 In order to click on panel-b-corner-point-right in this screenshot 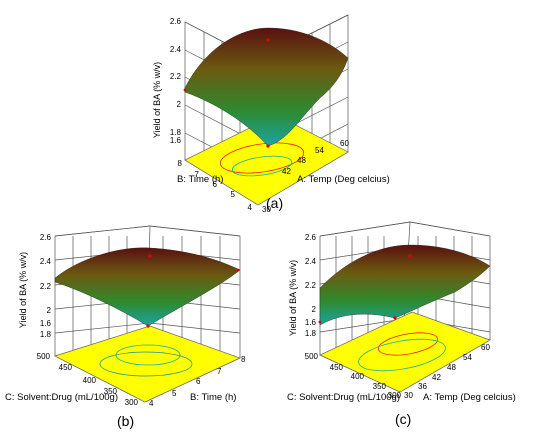, I will do `click(238, 270)`.